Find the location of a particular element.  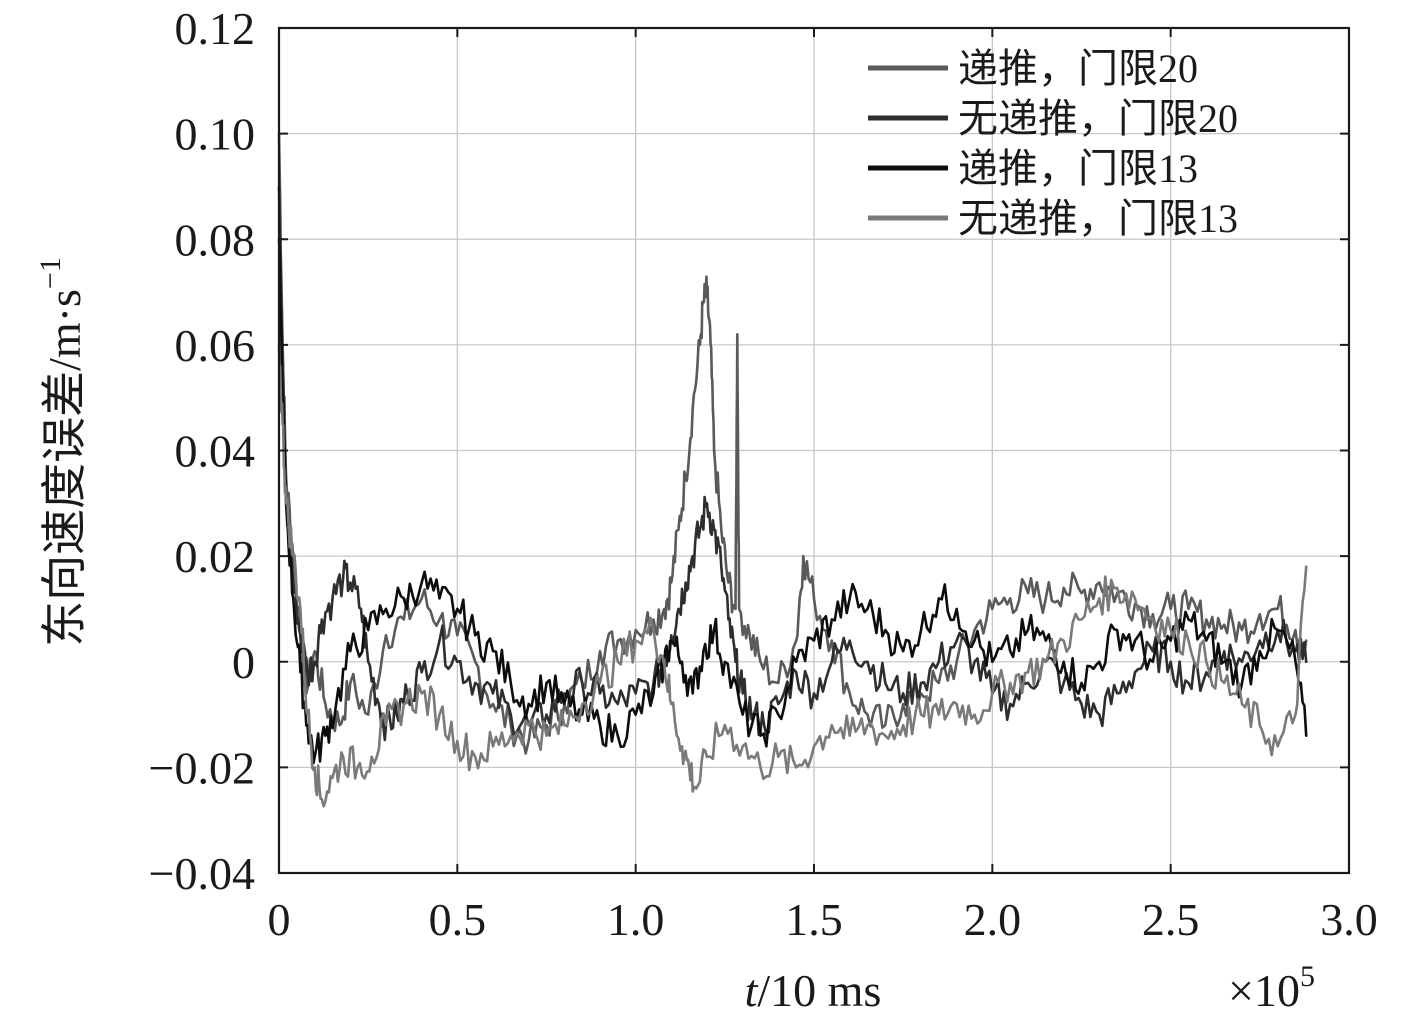

y-axis-title-superscript: −1 is located at coordinates (50, 273).